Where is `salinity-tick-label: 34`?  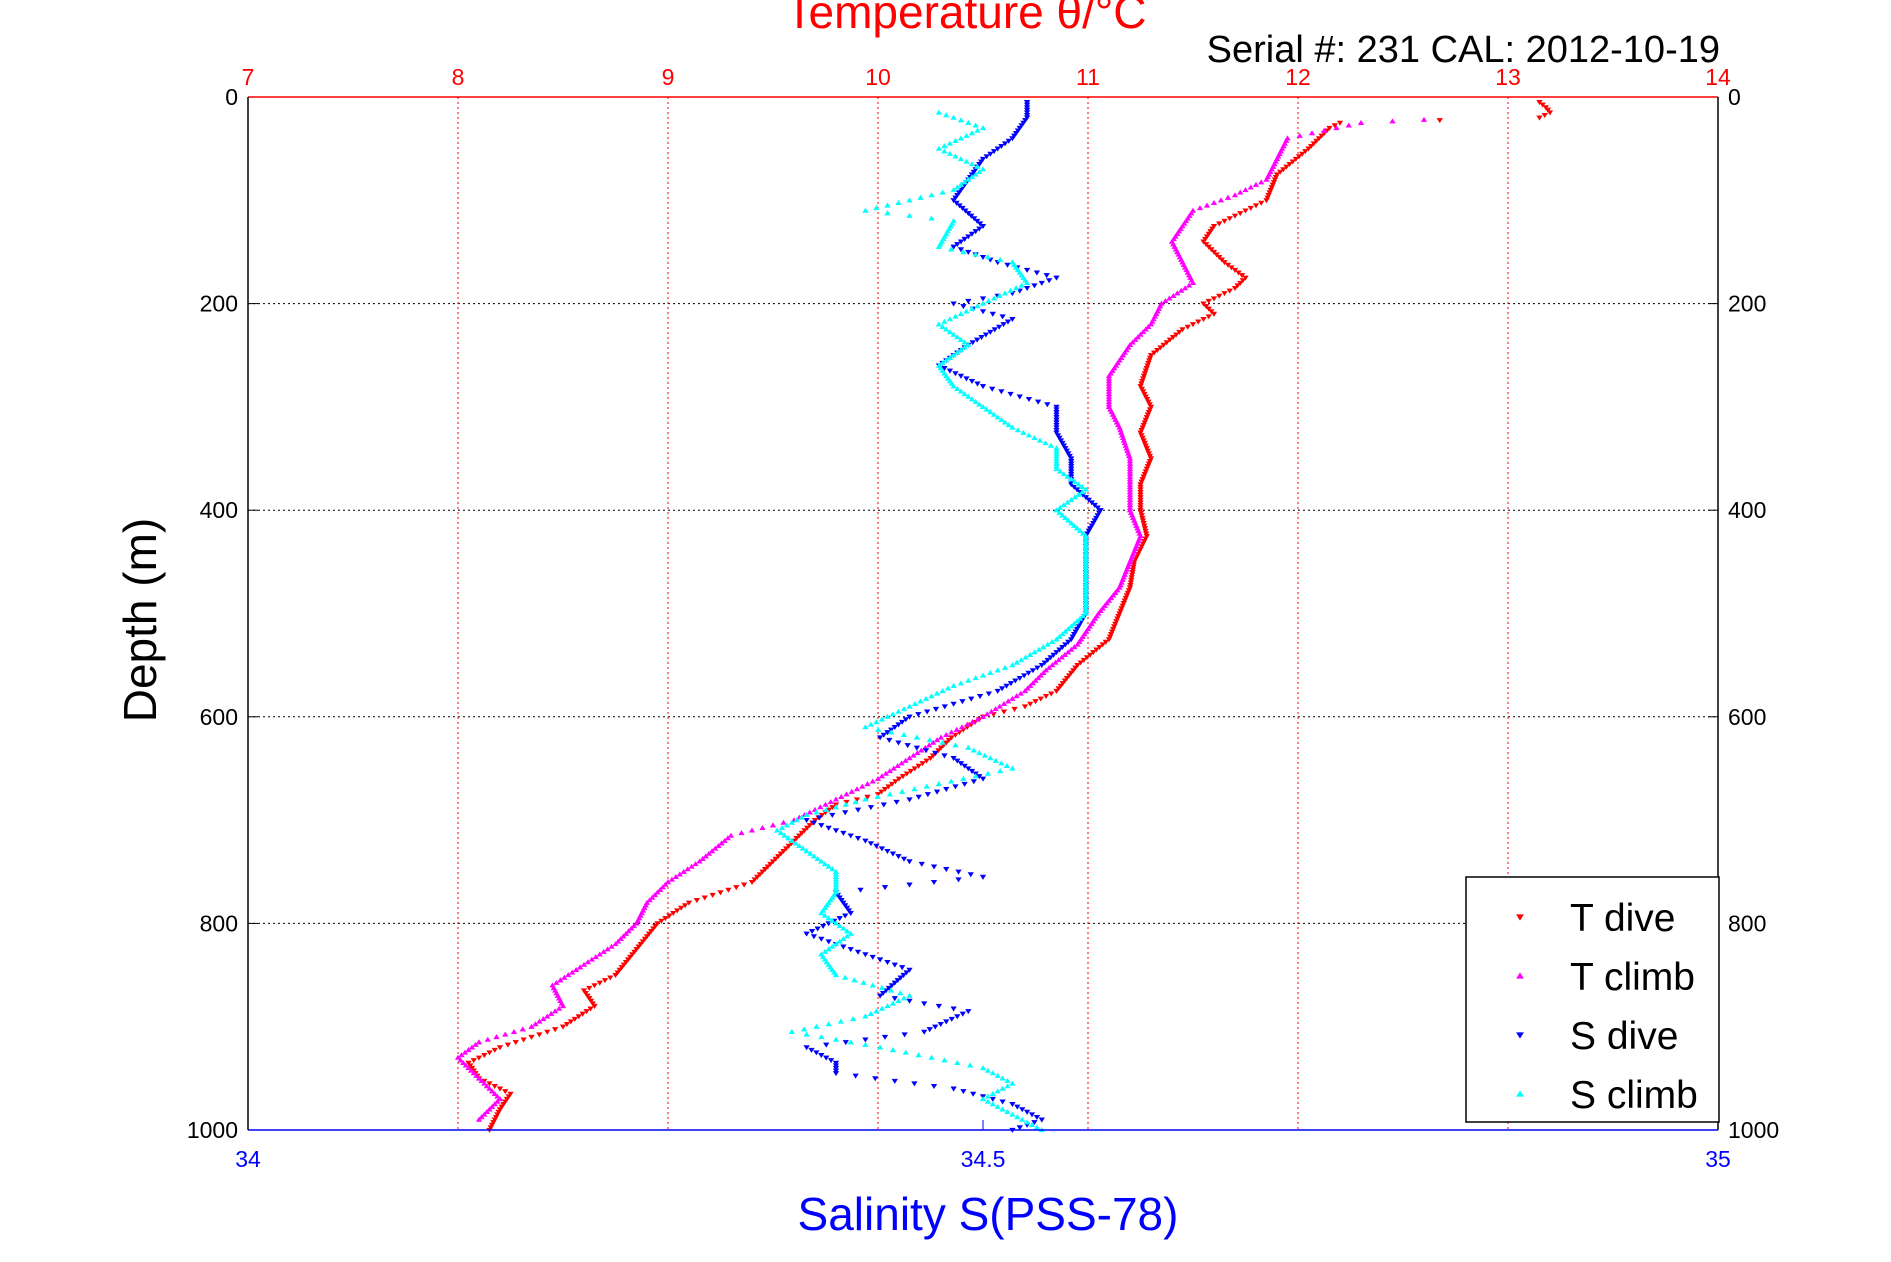
salinity-tick-label: 34 is located at coordinates (248, 1159).